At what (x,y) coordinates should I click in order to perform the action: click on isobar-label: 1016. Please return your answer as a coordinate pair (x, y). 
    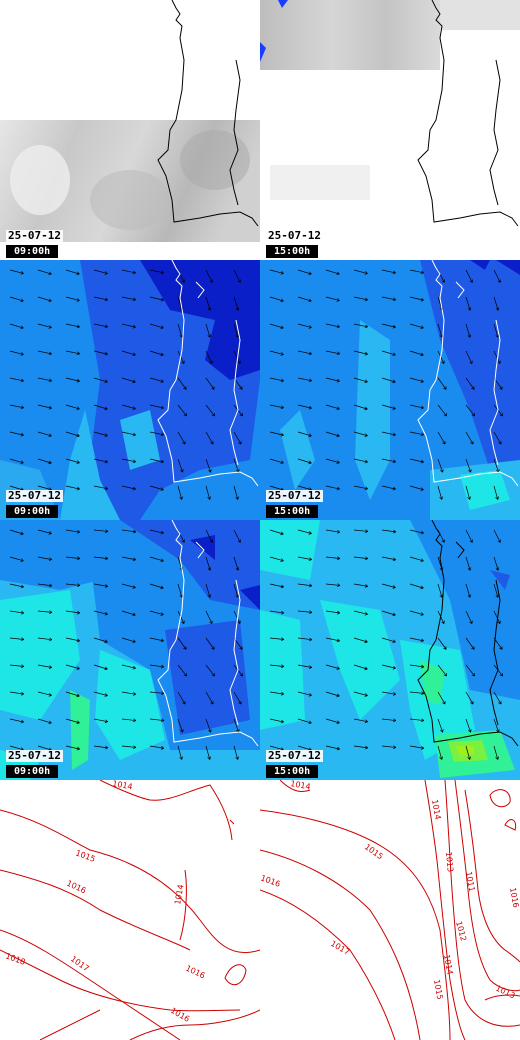
    Looking at the image, I should click on (514, 898).